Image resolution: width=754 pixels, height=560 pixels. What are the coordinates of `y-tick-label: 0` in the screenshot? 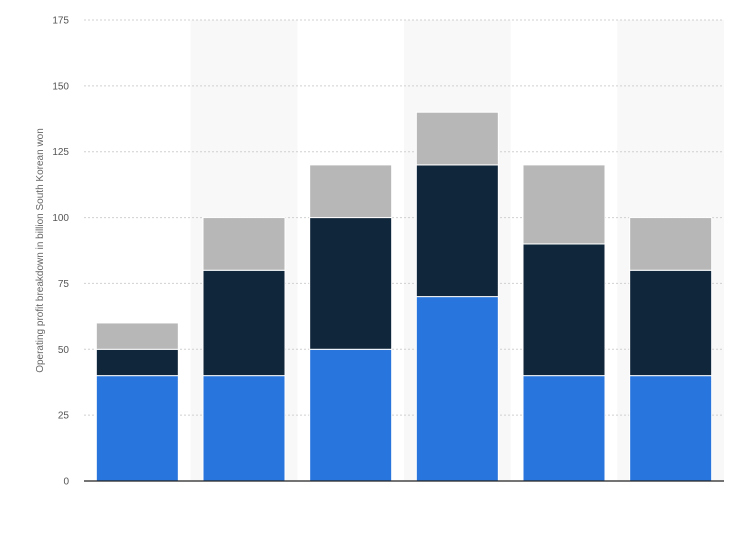 It's located at (66, 482).